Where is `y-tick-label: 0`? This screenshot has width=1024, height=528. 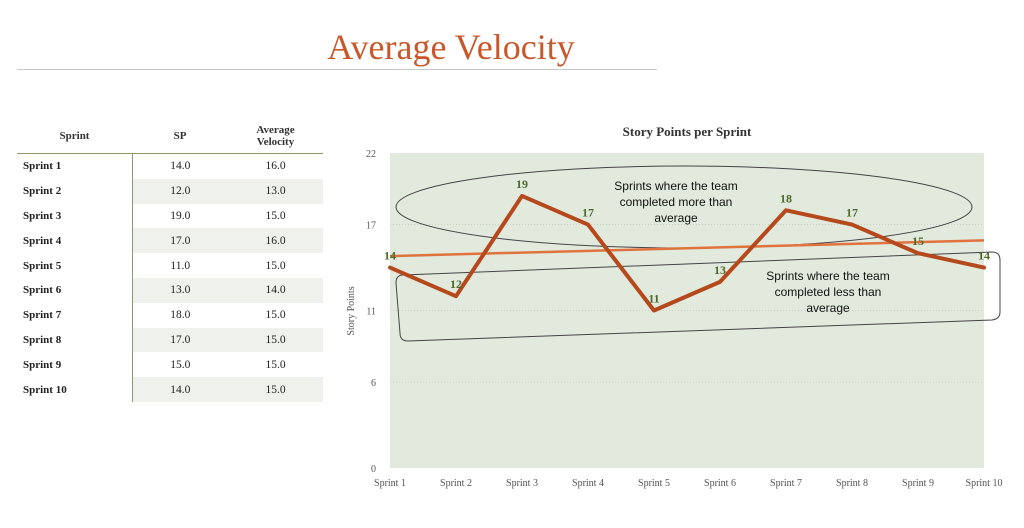 y-tick-label: 0 is located at coordinates (373, 469).